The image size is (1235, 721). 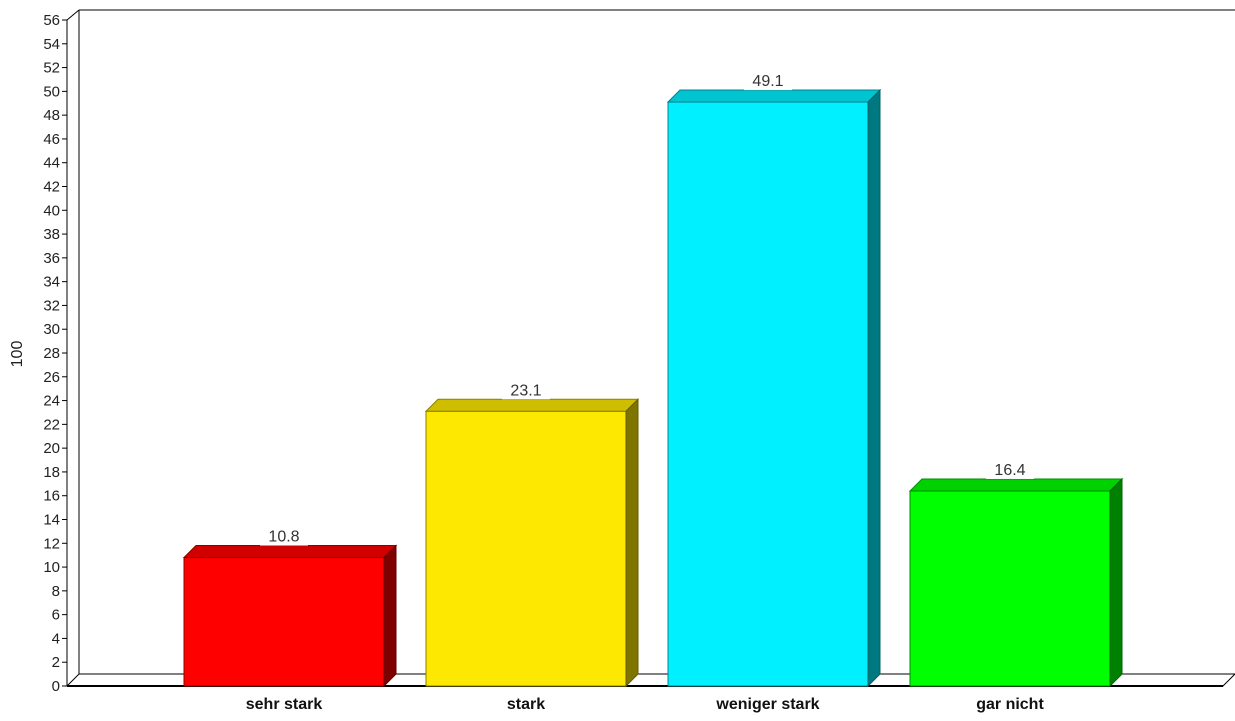 What do you see at coordinates (51, 448) in the screenshot?
I see `y-tick-label: 20` at bounding box center [51, 448].